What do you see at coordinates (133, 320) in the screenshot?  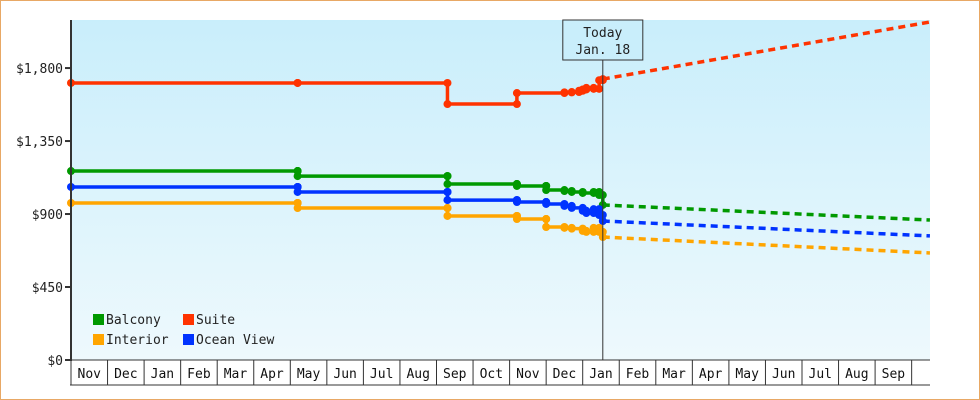 I see `legend-label: Balcony` at bounding box center [133, 320].